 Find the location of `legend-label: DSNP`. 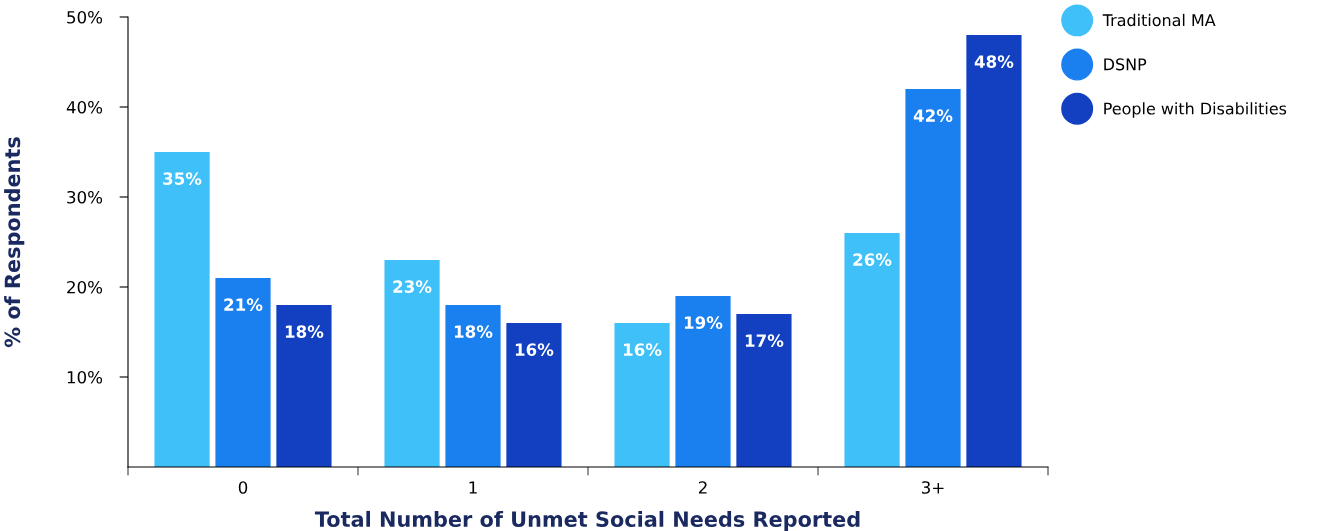

legend-label: DSNP is located at coordinates (1125, 64).